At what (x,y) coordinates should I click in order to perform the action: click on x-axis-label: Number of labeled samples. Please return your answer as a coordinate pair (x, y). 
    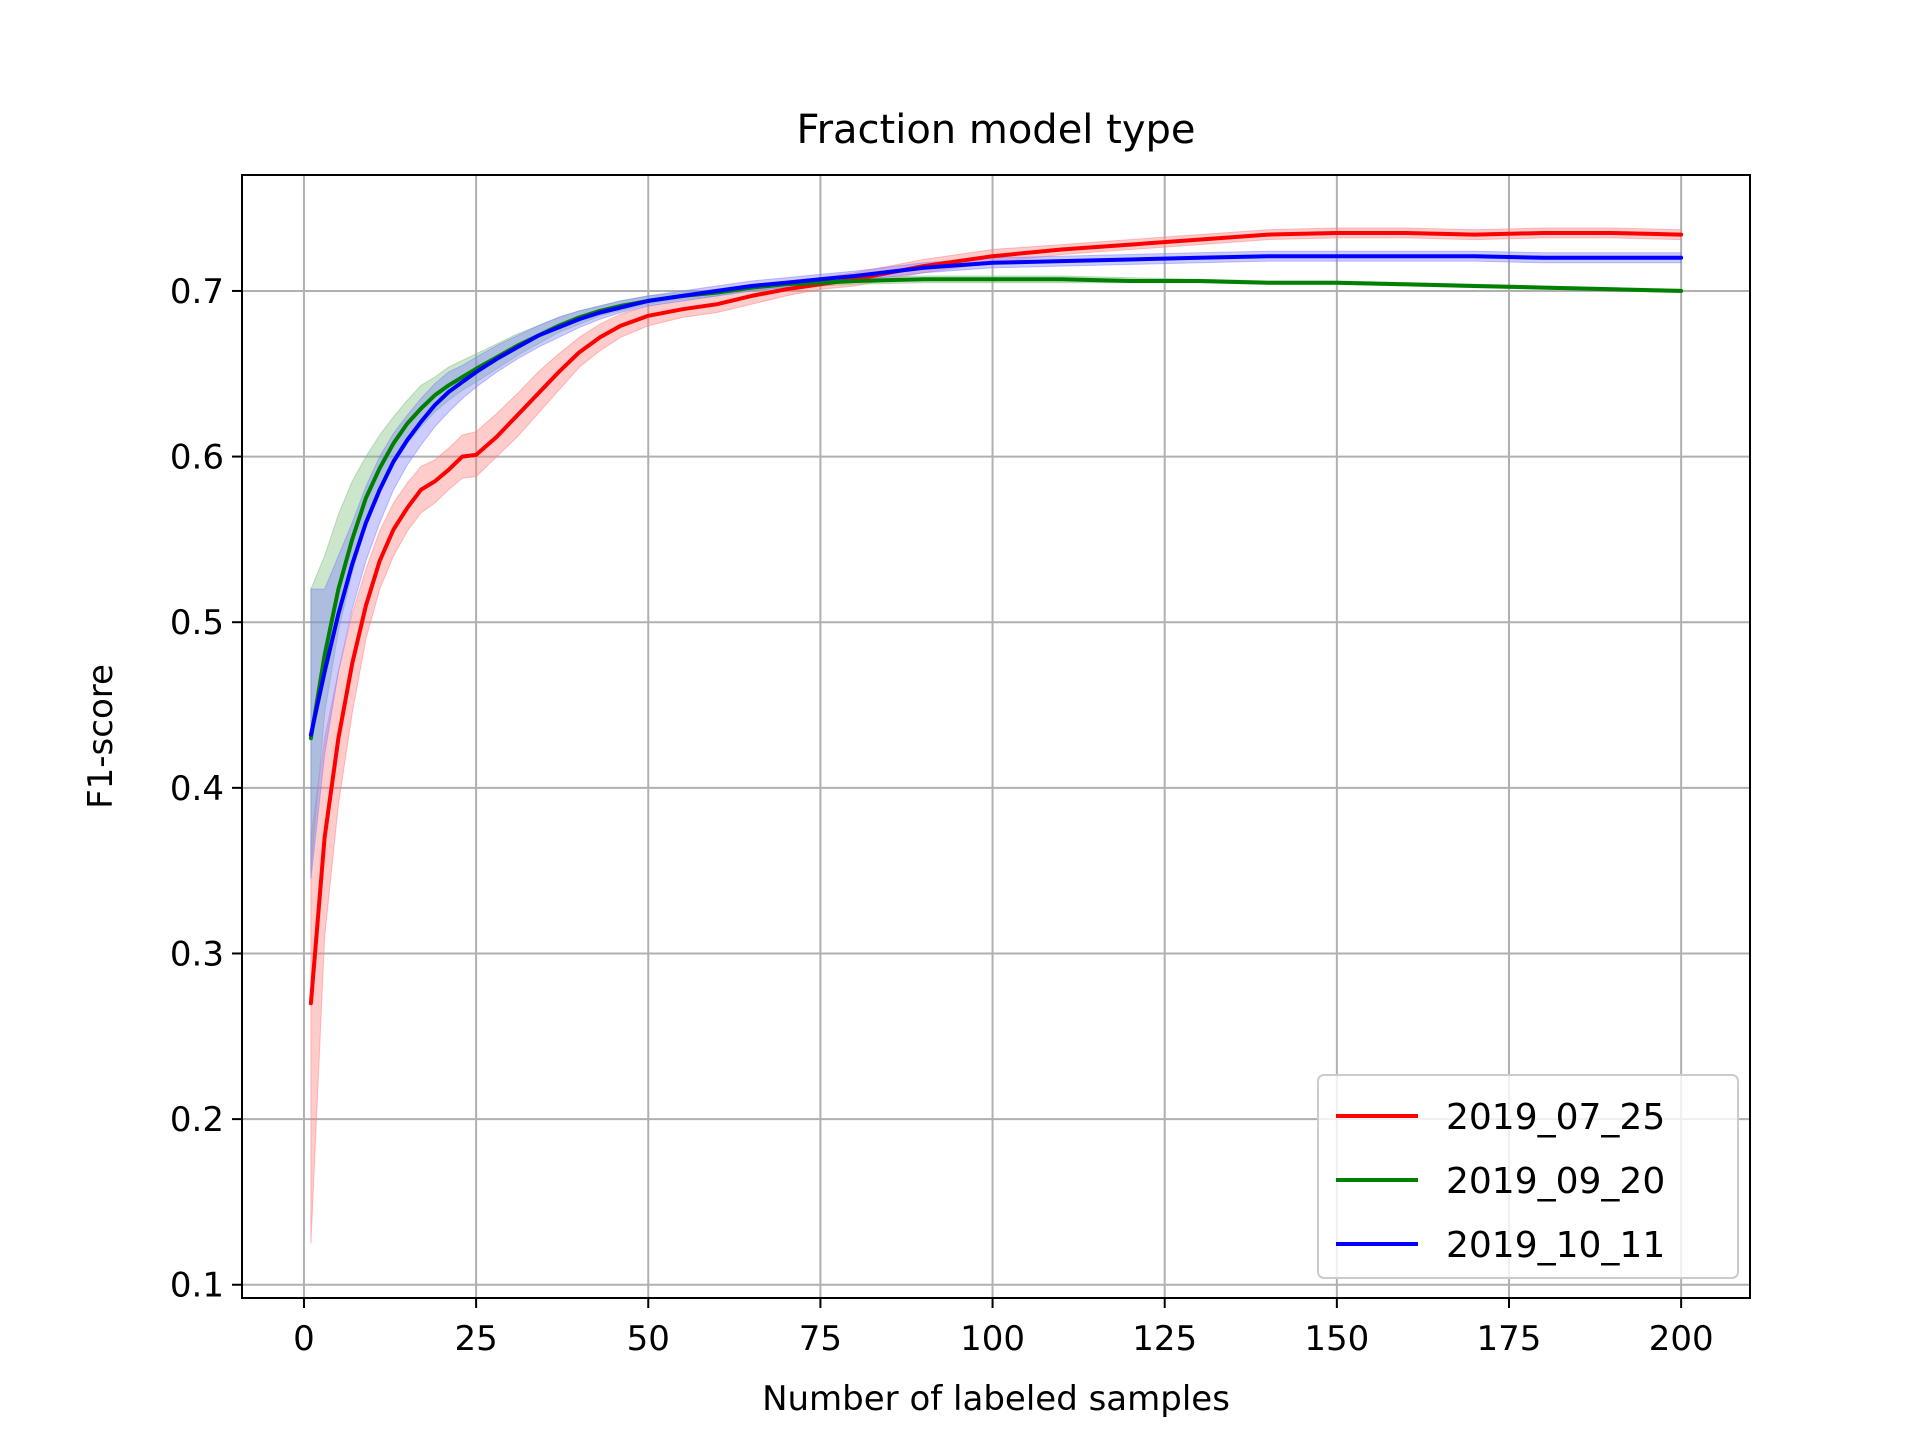
    Looking at the image, I should click on (996, 1399).